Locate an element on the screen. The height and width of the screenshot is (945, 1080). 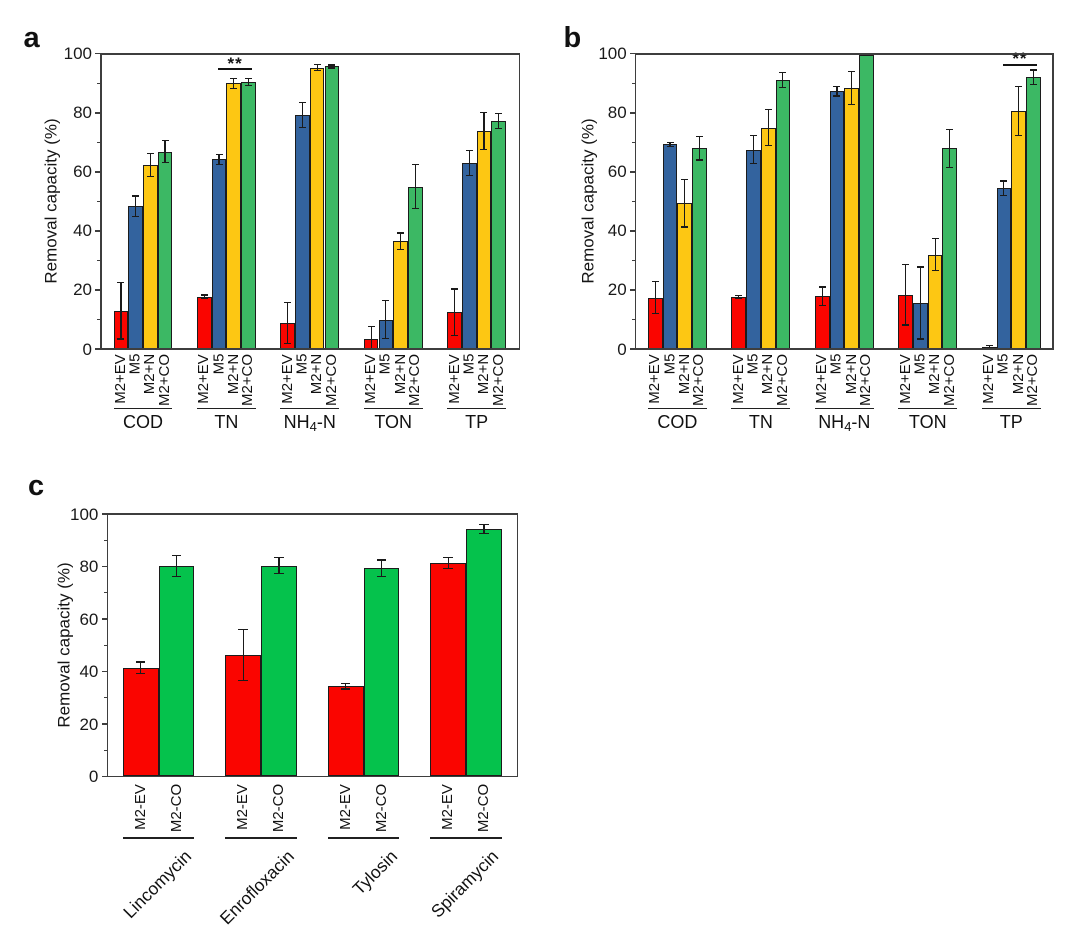
group-label: TP is located at coordinates (1010, 422).